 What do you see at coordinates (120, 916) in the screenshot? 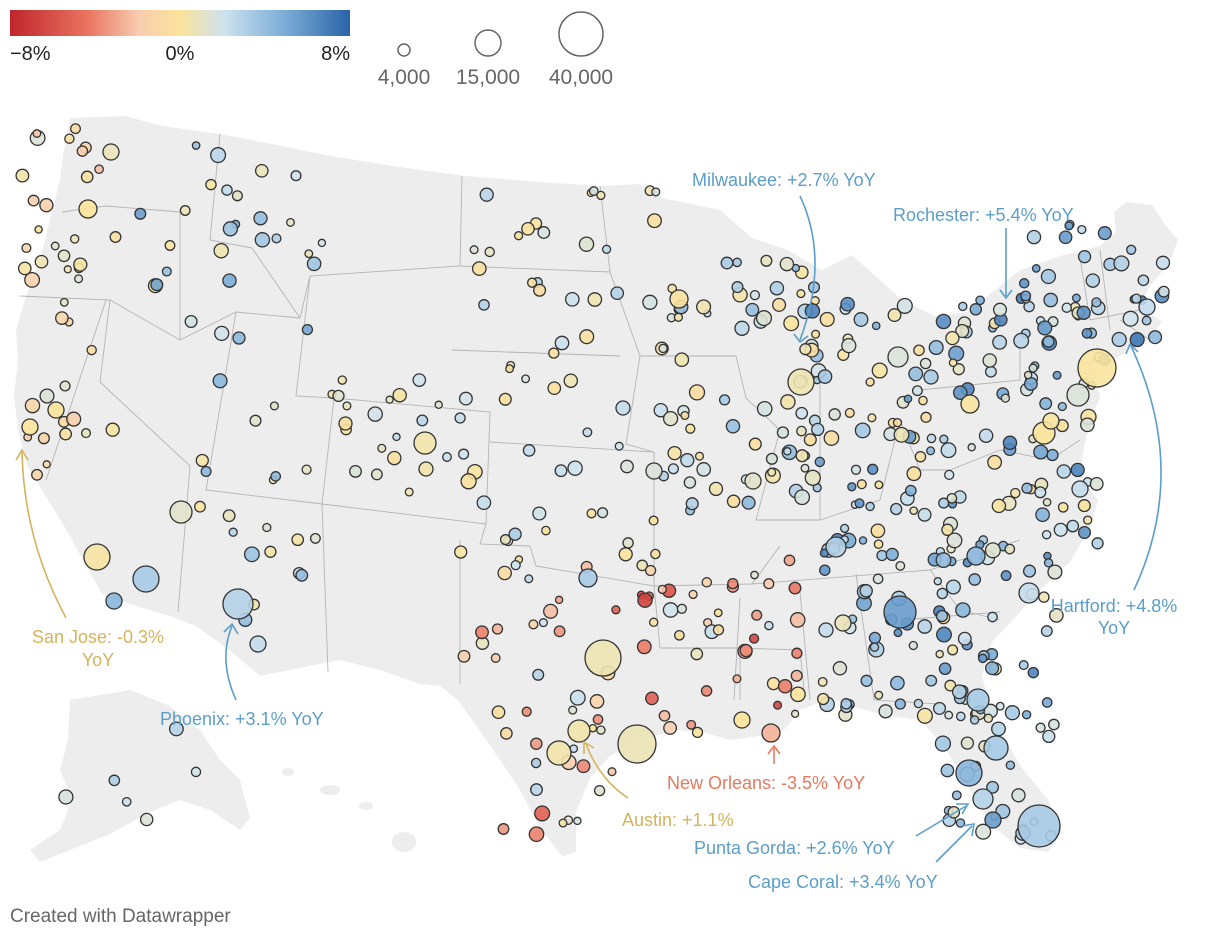
I see `credit-text: Created with Datawrapper` at bounding box center [120, 916].